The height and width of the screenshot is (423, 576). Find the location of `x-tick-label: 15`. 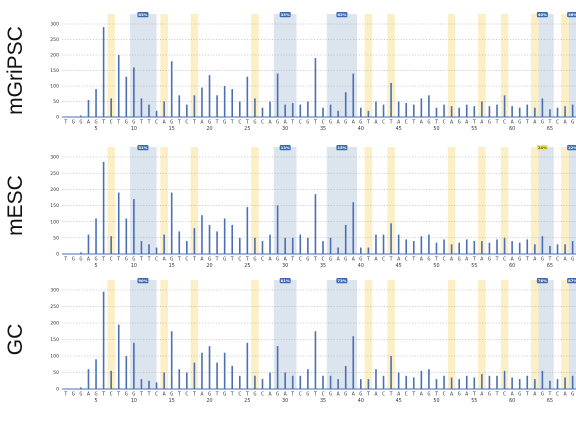

x-tick-label: 15 is located at coordinates (172, 401).